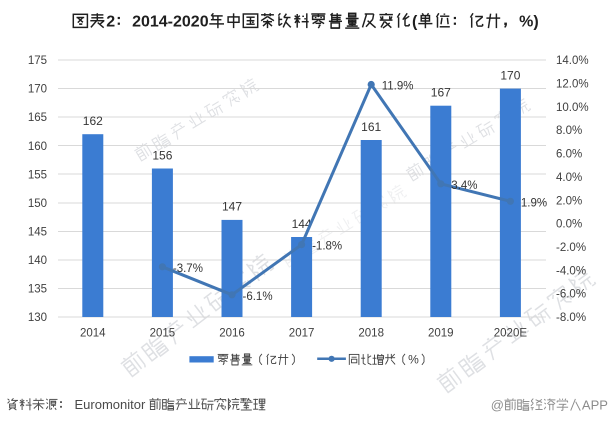  Describe the element at coordinates (37, 118) in the screenshot. I see `svg-text: 165` at that location.